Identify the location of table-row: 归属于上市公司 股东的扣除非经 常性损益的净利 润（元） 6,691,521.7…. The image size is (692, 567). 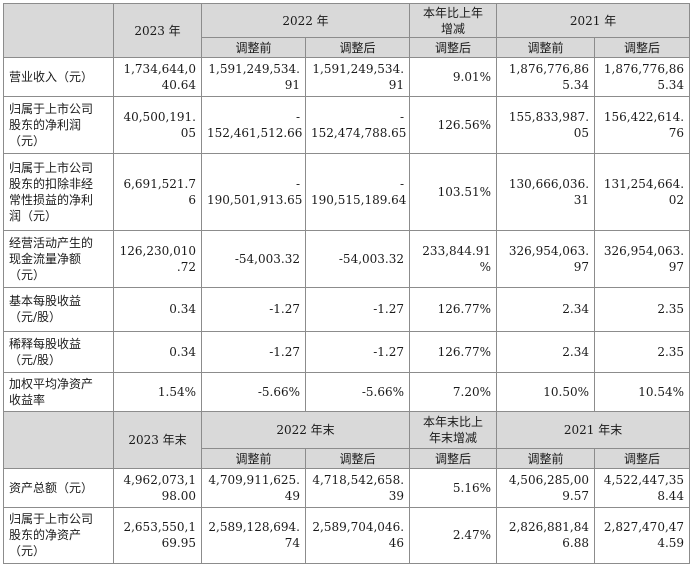
(347, 191).